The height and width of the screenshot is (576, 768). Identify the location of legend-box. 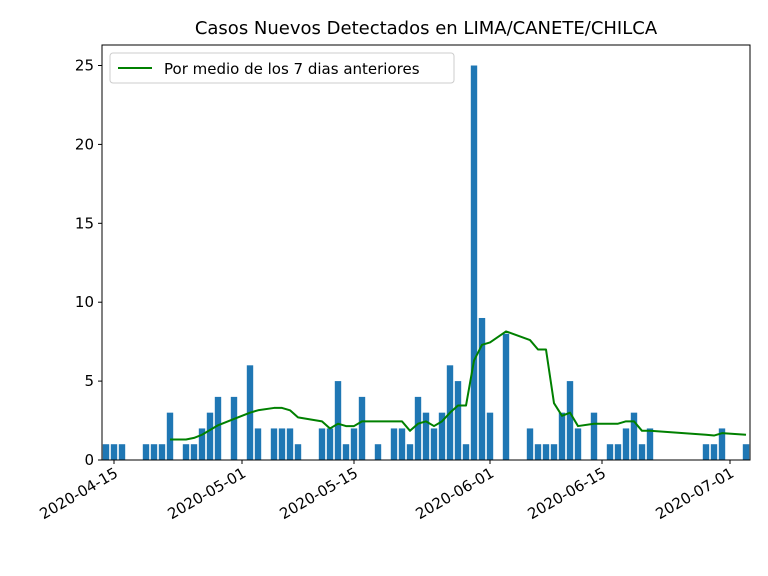
(282, 68).